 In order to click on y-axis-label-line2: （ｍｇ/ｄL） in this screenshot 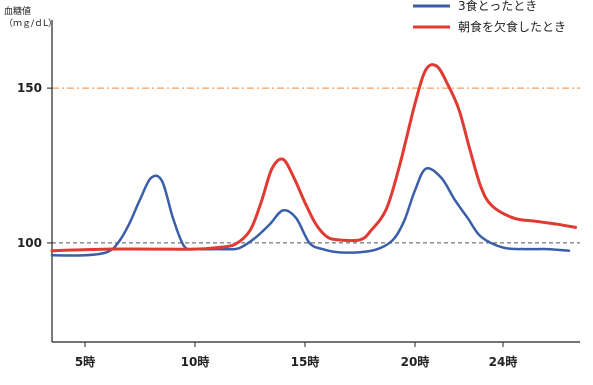, I will do `click(30, 23)`.